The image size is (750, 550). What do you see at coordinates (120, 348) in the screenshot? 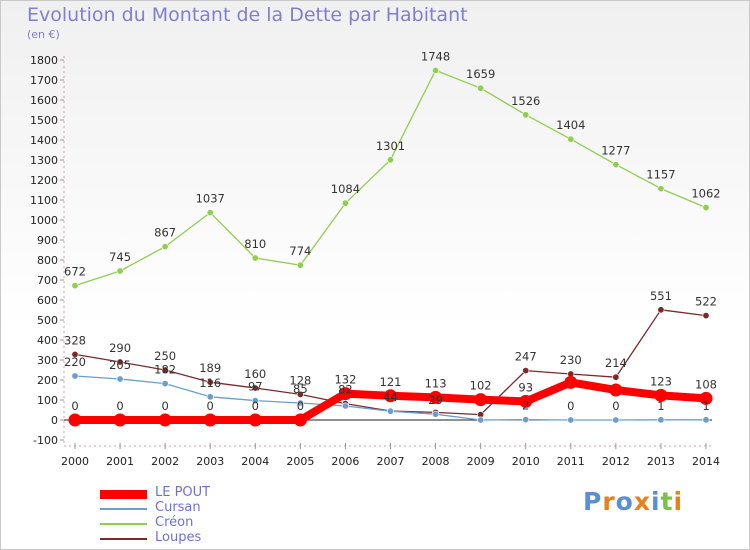
I see `data-label: 290` at bounding box center [120, 348].